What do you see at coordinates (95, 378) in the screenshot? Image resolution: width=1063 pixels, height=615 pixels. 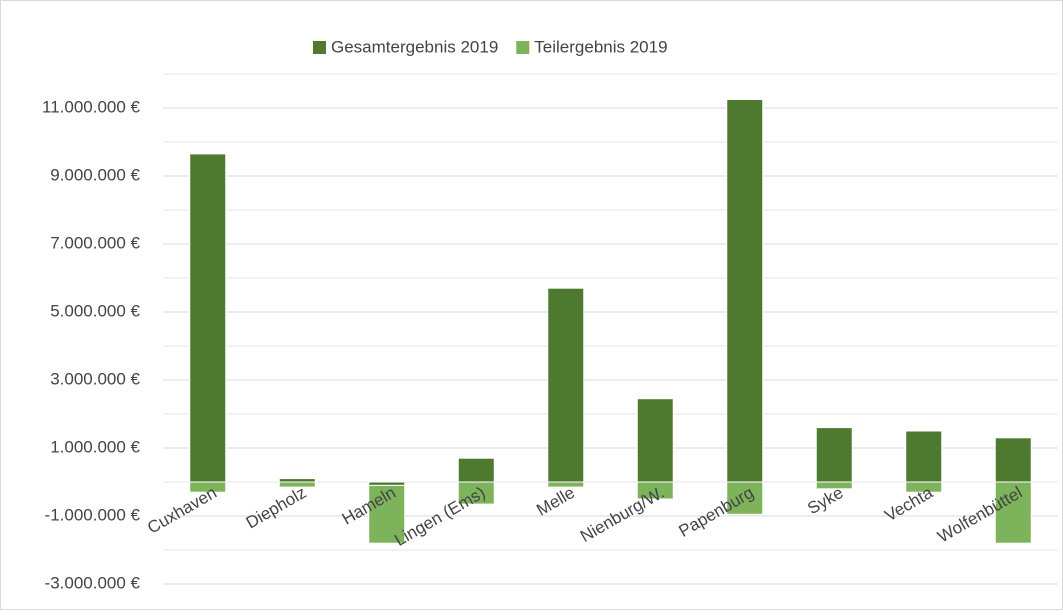 I see `y-tick-label: 3.000.000 €` at bounding box center [95, 378].